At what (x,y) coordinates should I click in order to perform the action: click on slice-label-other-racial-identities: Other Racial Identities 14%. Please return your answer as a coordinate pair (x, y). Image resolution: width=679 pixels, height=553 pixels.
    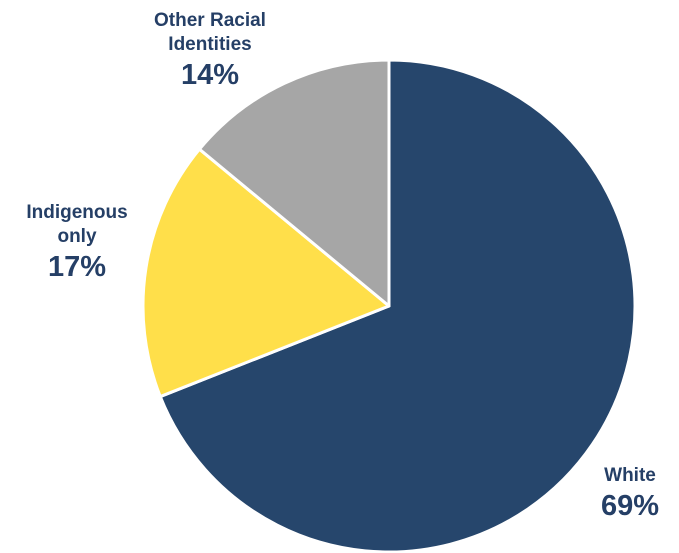
    Looking at the image, I should click on (210, 50).